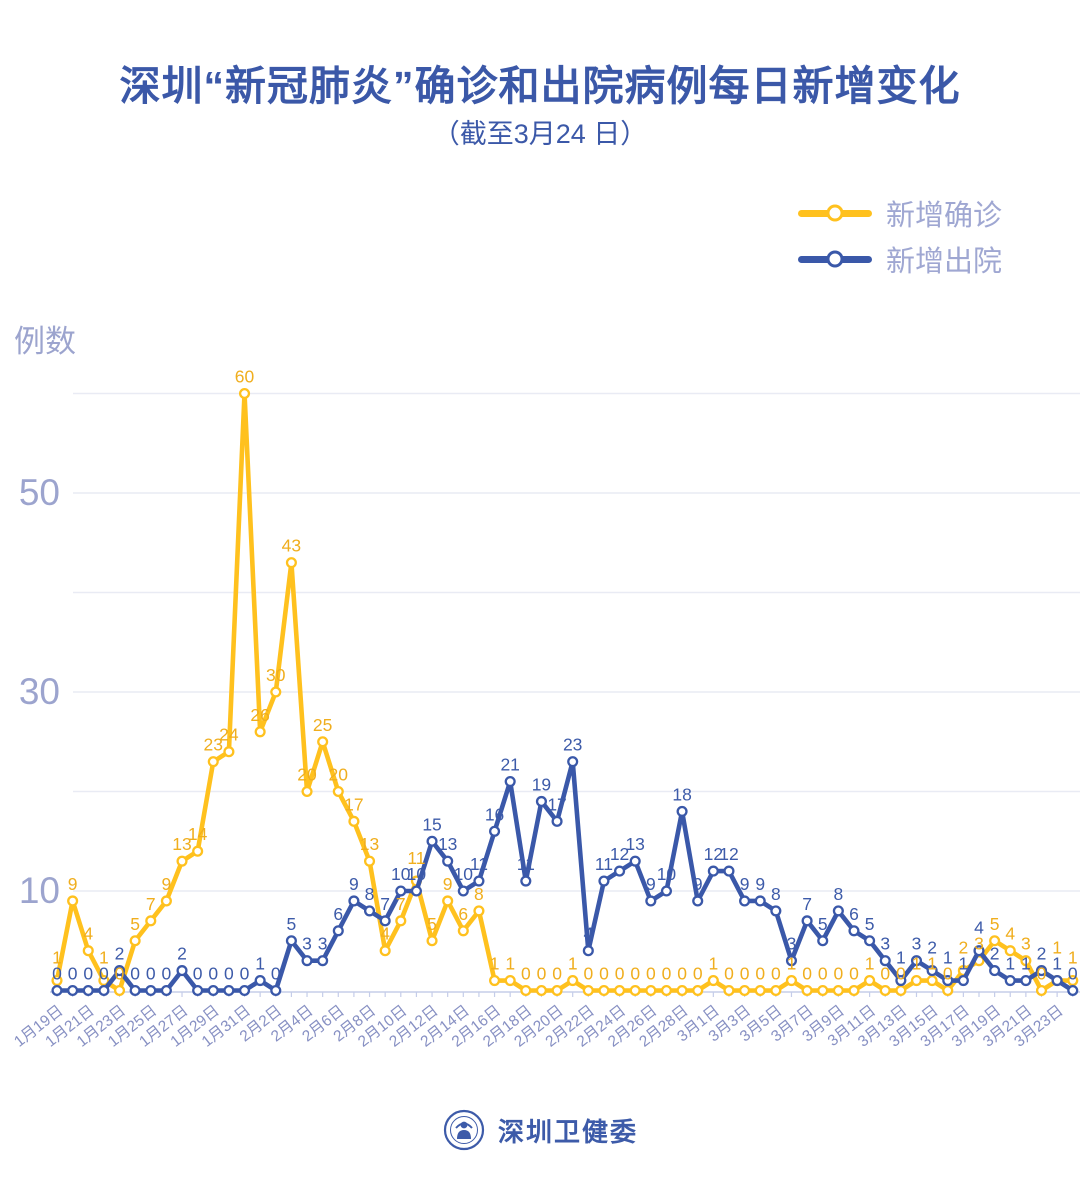 Image resolution: width=1080 pixels, height=1184 pixels. I want to click on footer: 深圳卫健委, so click(540, 1130).